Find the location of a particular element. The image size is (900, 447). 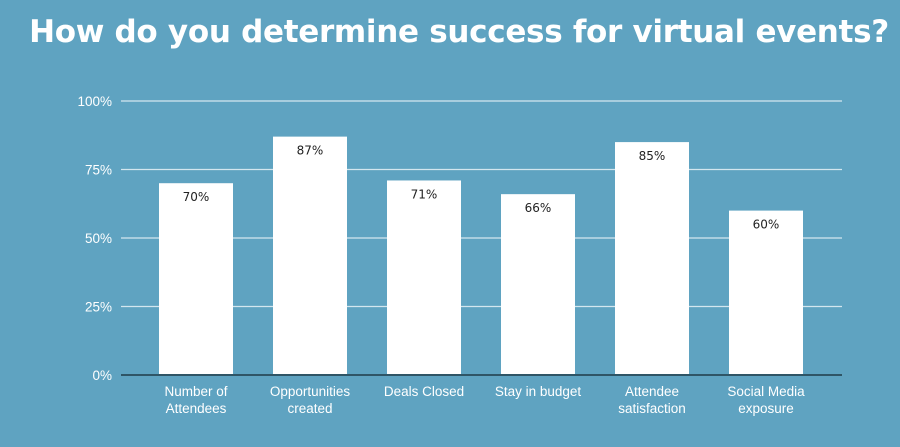

x-tick-label: Deals Closed is located at coordinates (424, 391).